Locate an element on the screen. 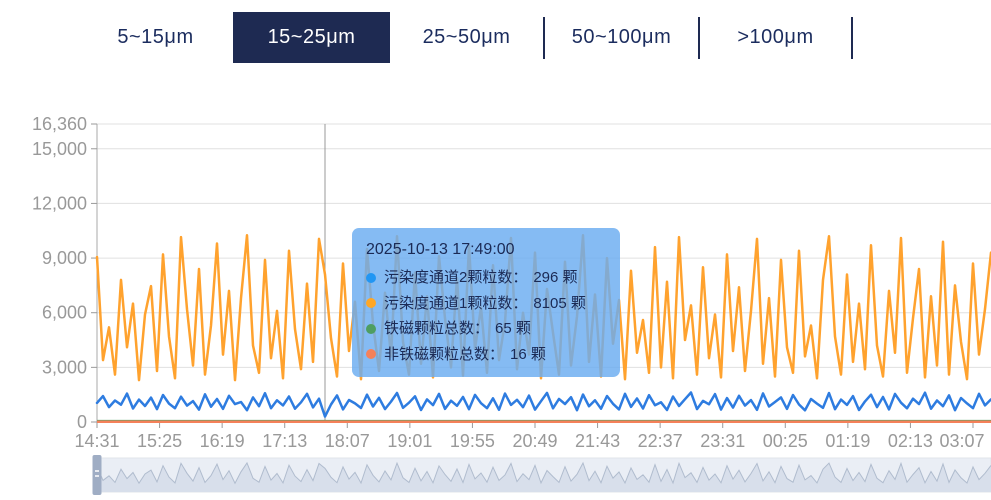  y-axis-label: 9,000 is located at coordinates (64, 258).